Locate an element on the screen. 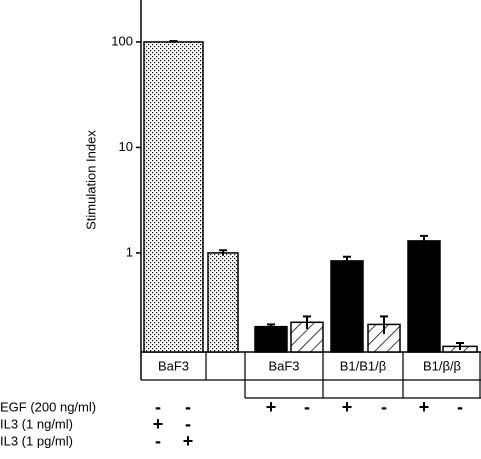 The image size is (481, 459). y-tick-label: 100 is located at coordinates (122, 40).